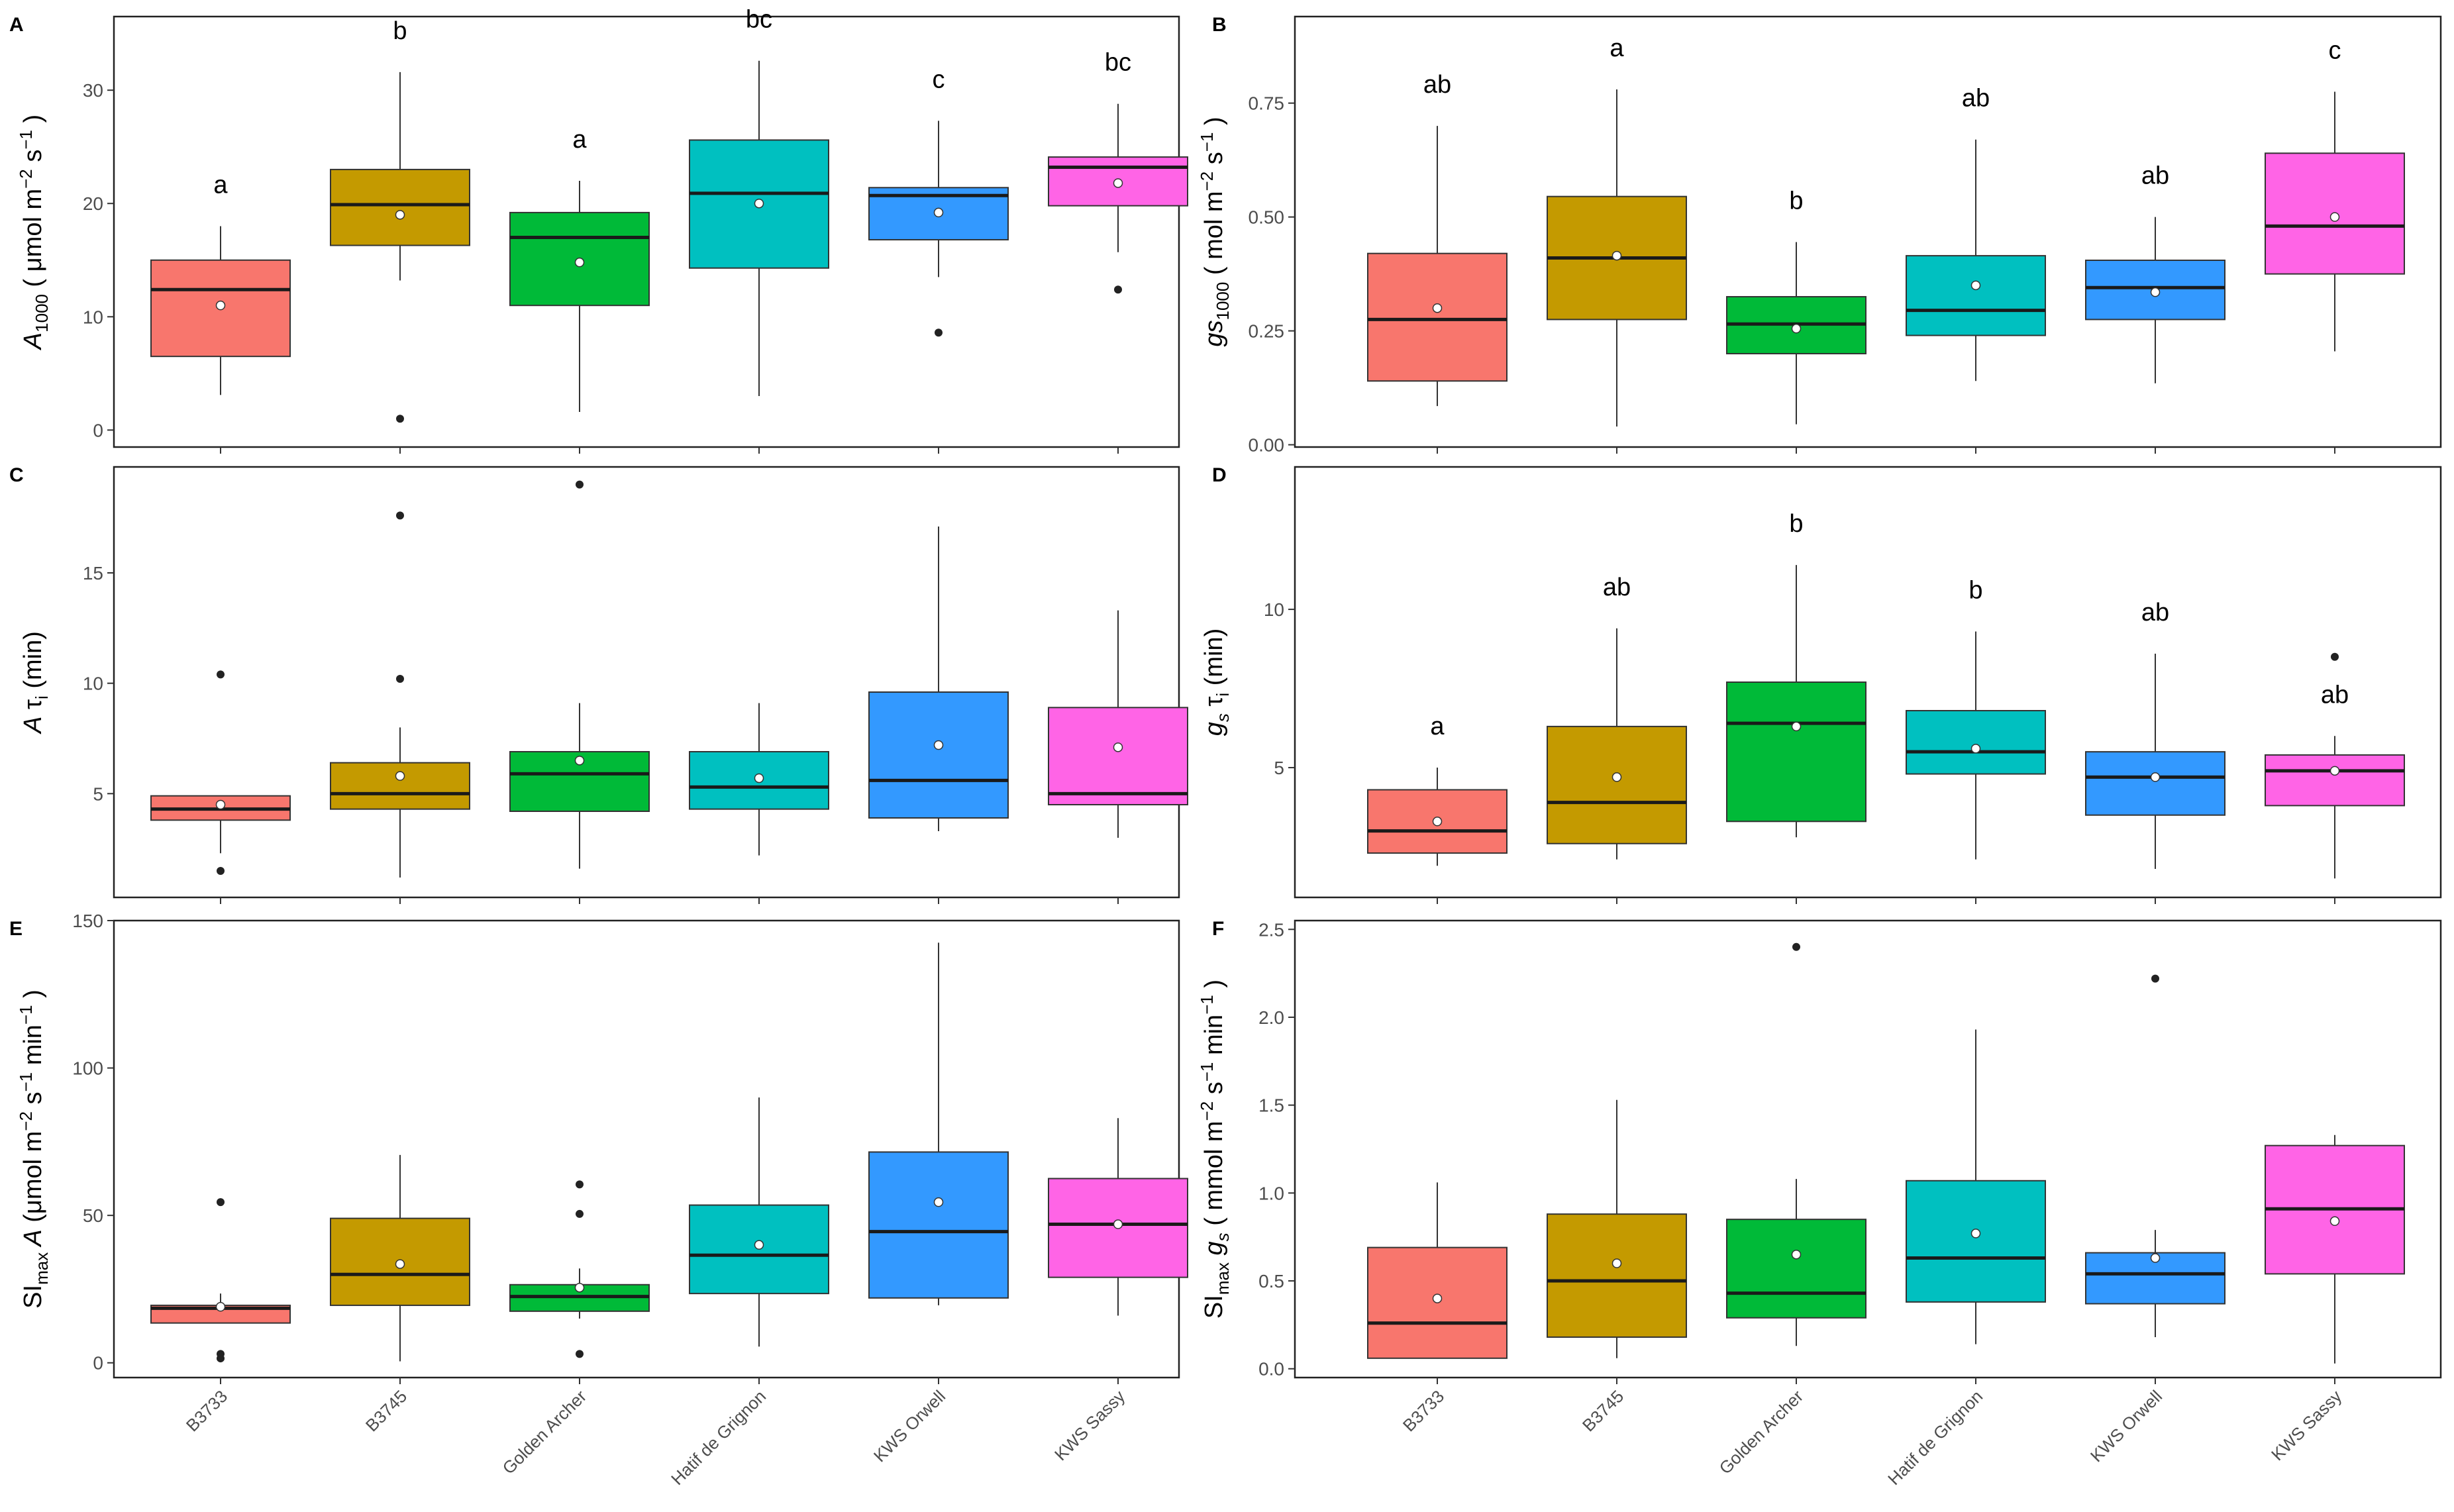  What do you see at coordinates (1216, 682) in the screenshot?
I see `y-axis-label: gs τi (min)` at bounding box center [1216, 682].